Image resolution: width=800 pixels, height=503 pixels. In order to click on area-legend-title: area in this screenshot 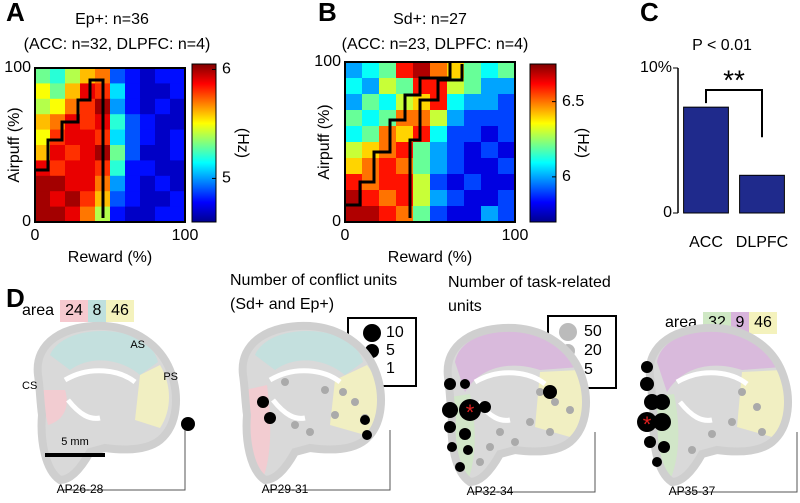, I will do `click(38, 310)`.